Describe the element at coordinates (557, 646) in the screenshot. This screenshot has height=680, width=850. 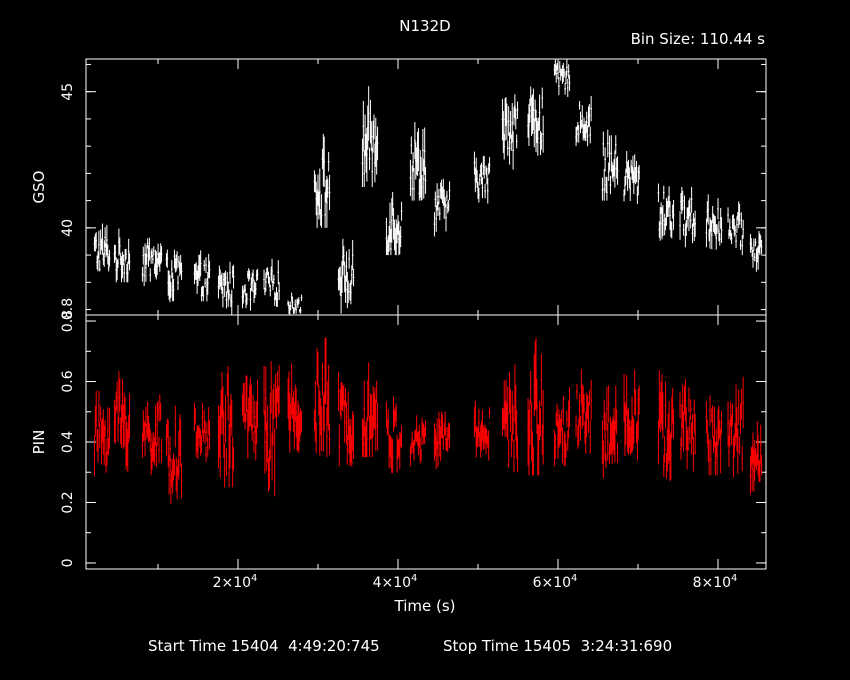
I see `stop-time-label: Stop Time 15405 3:24:31:690` at that location.